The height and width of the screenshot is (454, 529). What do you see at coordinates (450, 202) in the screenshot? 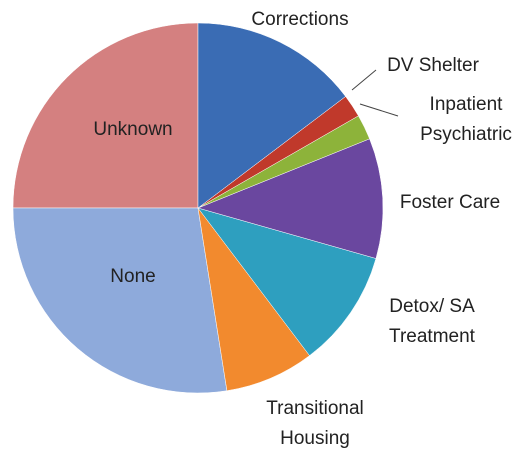
I see `slice-label: Foster Care` at bounding box center [450, 202].